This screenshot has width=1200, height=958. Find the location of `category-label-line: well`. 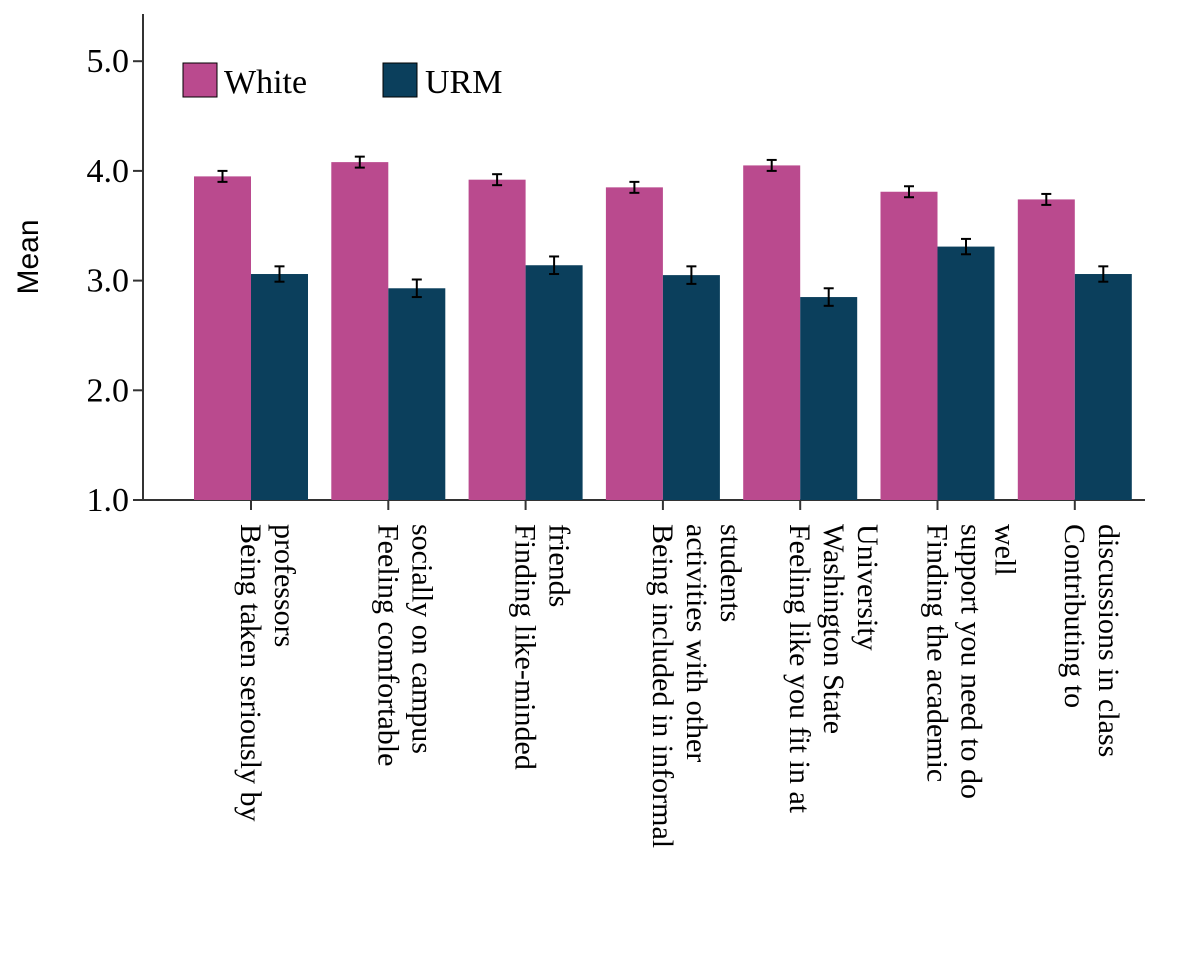

category-label-line: well is located at coordinates (1005, 550).